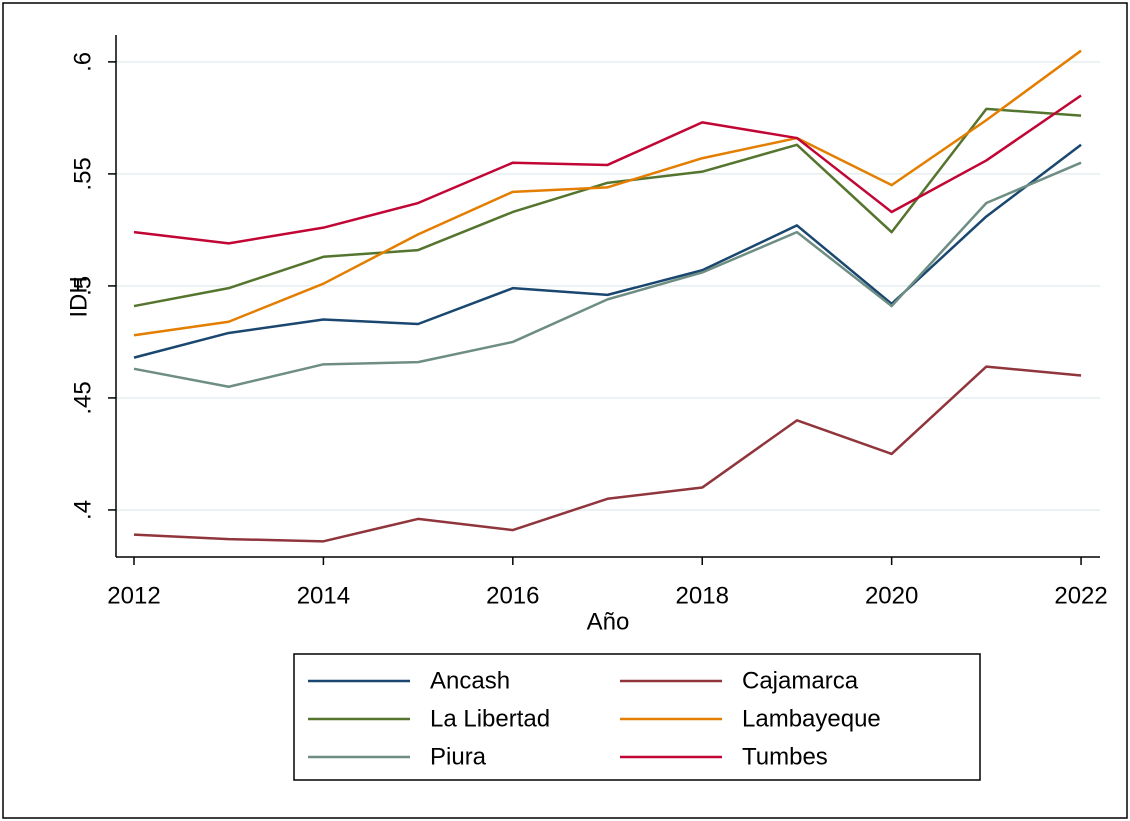  I want to click on x-tick-label: 2014, so click(323, 595).